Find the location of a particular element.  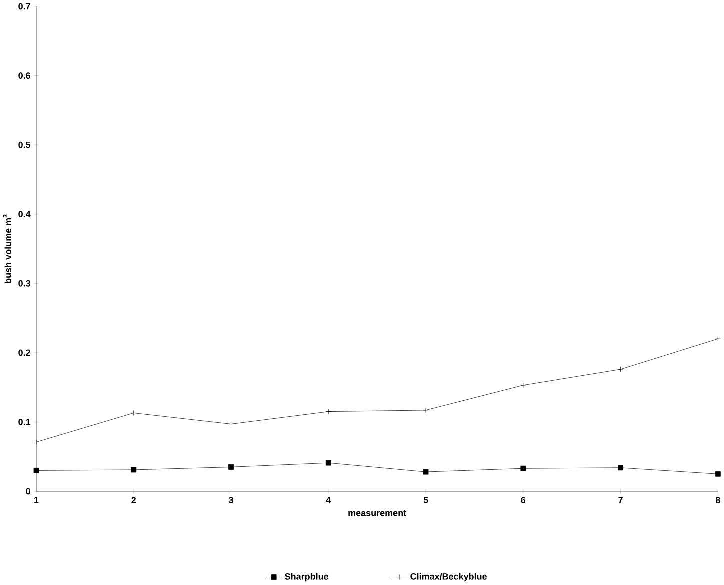

y-tick-label: 0.5 is located at coordinates (24, 145).